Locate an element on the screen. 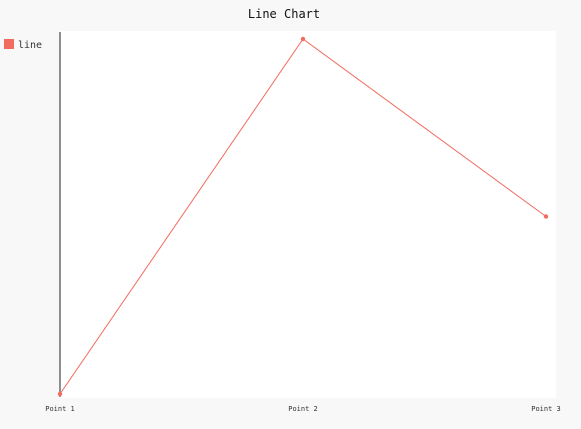  x-tick-labels: Point 1 Point 2 Point 3 is located at coordinates (303, 409).